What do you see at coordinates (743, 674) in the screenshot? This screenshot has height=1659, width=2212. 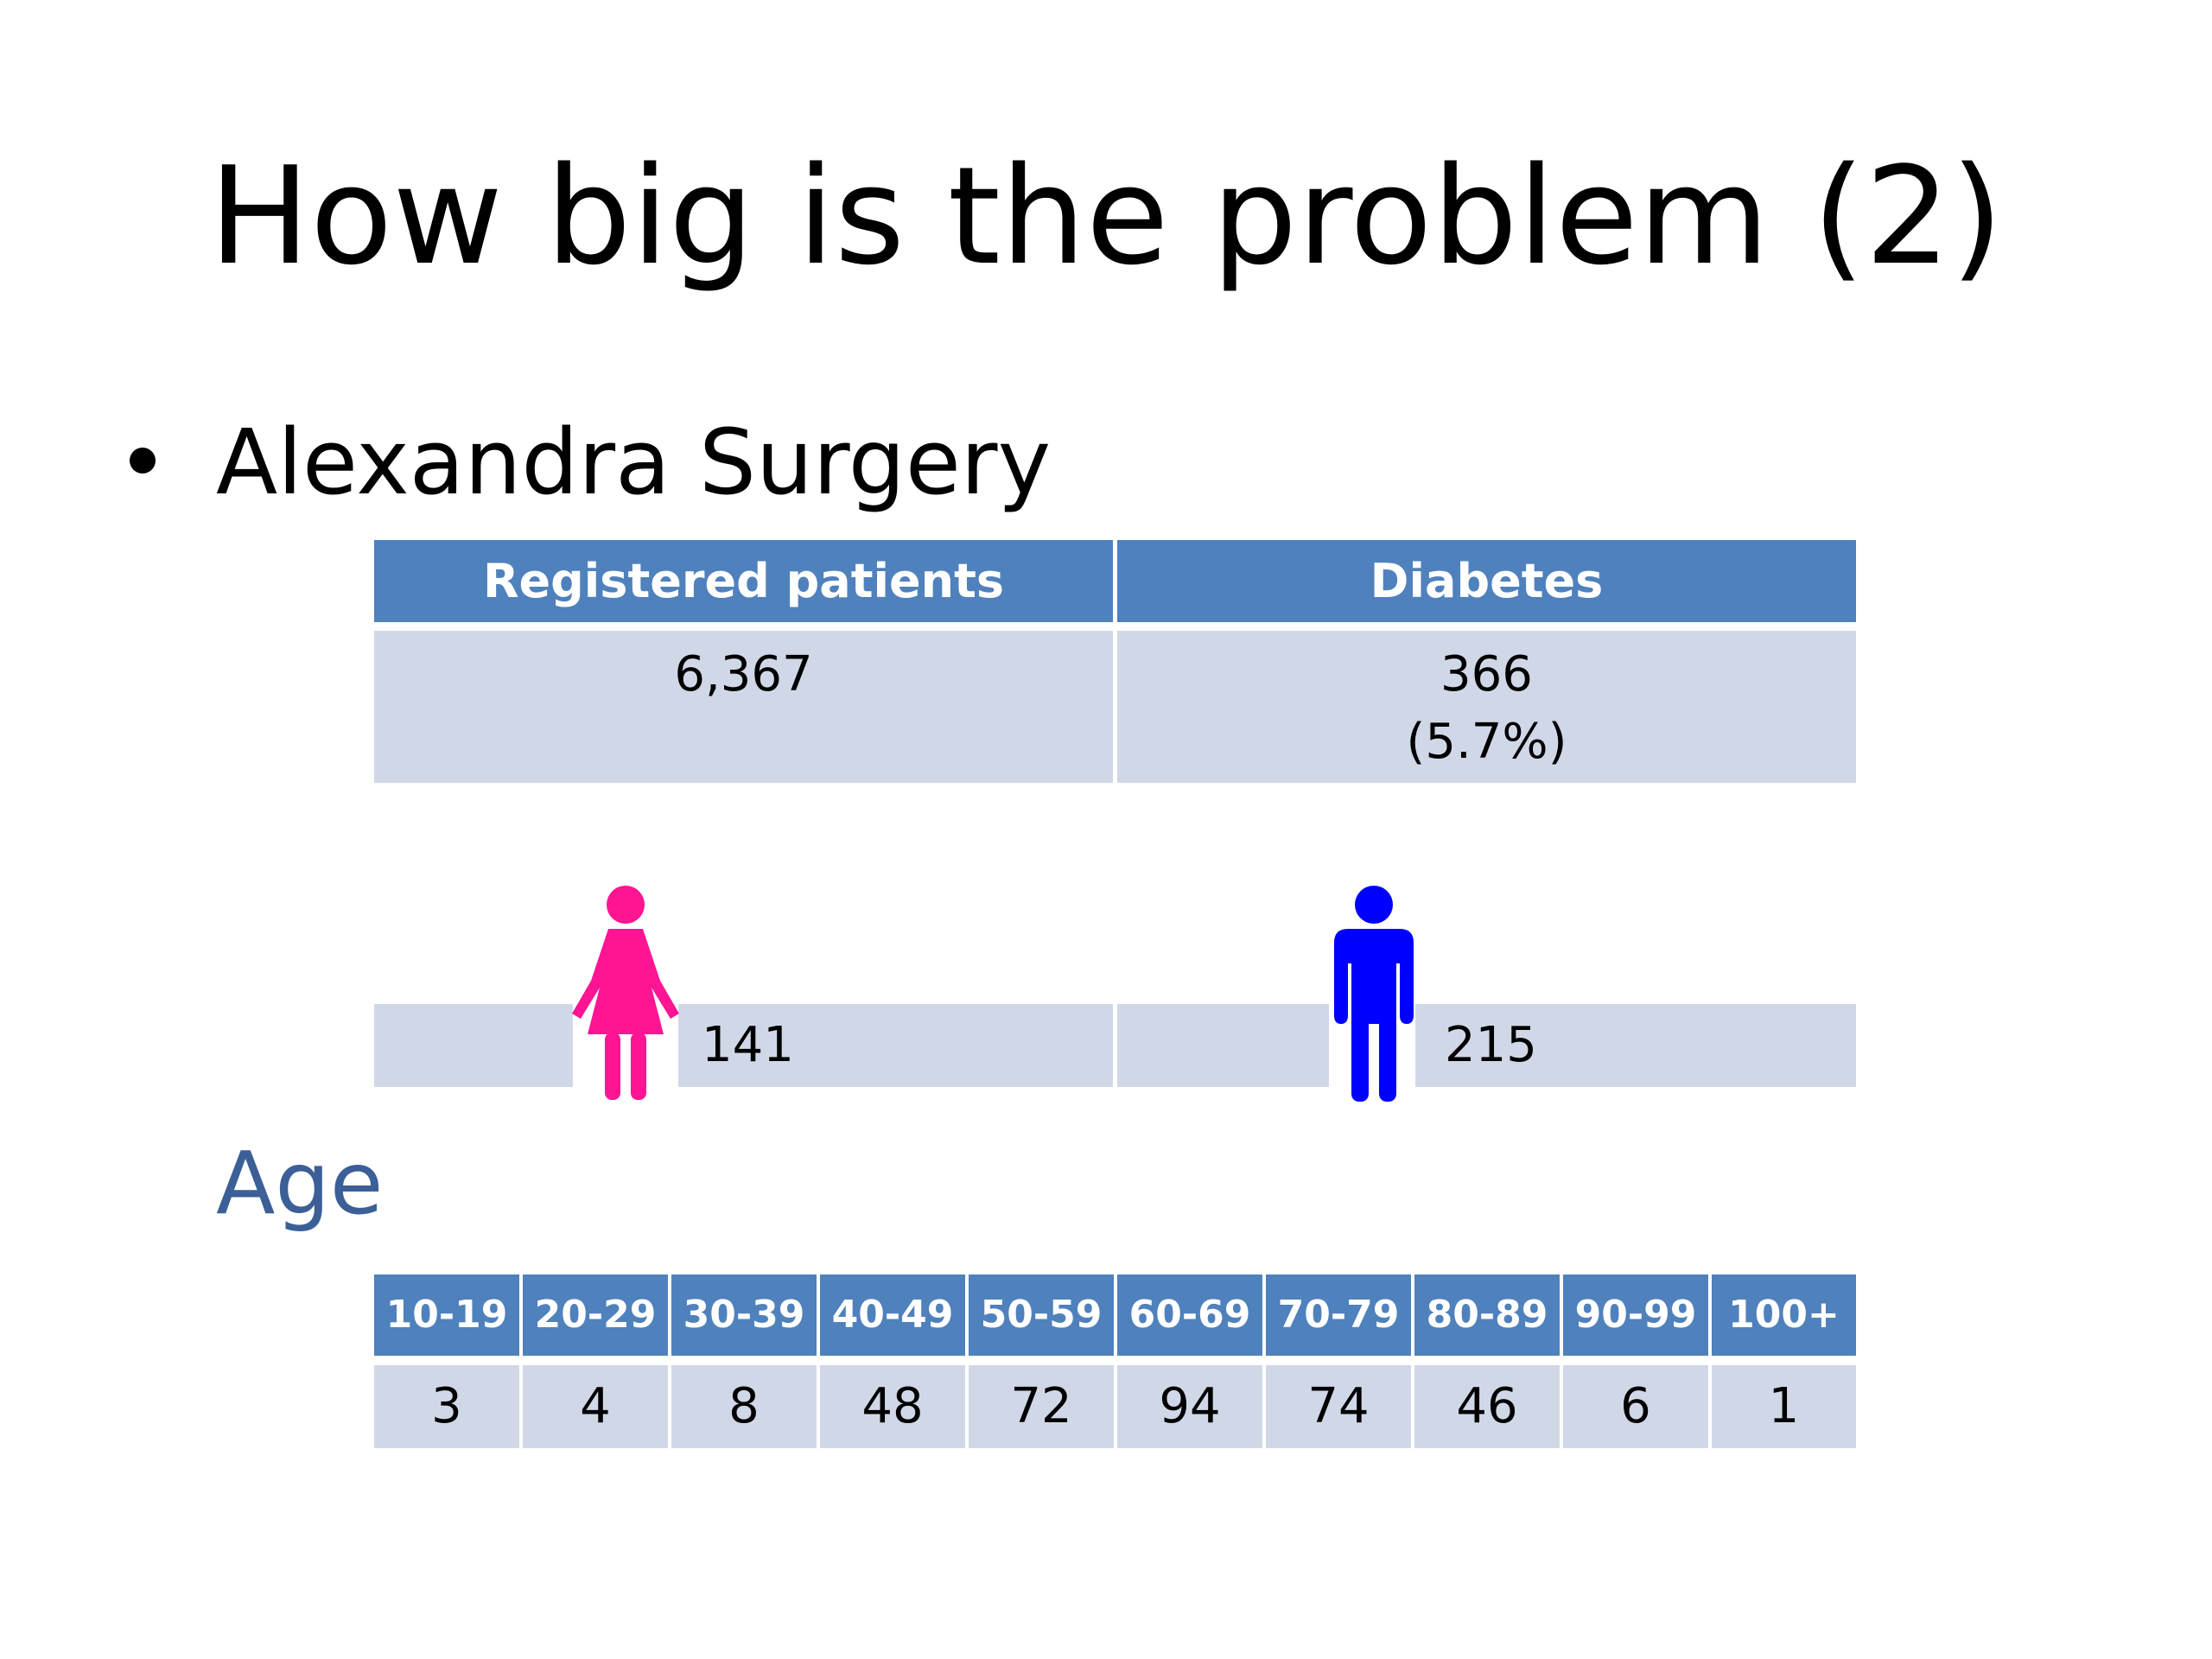 I see `registered-patients-count: 6,367` at bounding box center [743, 674].